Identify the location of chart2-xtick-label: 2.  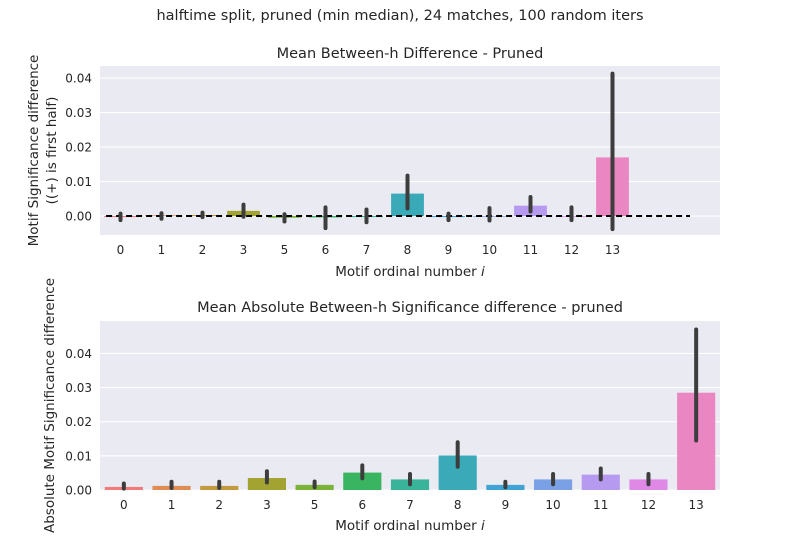
(219, 505).